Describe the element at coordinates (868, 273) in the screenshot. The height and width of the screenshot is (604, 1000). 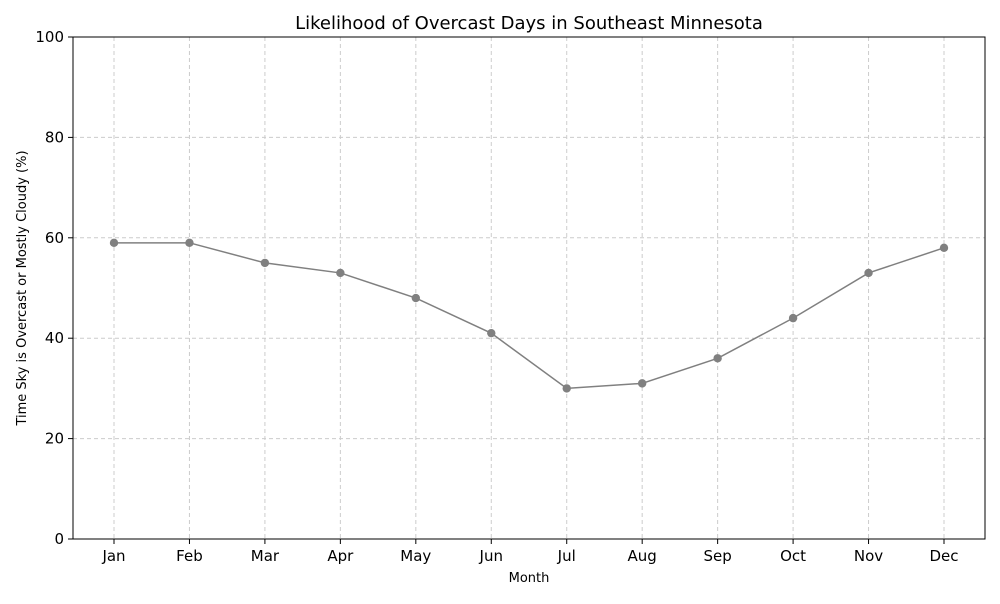
I see `data-point-nov` at that location.